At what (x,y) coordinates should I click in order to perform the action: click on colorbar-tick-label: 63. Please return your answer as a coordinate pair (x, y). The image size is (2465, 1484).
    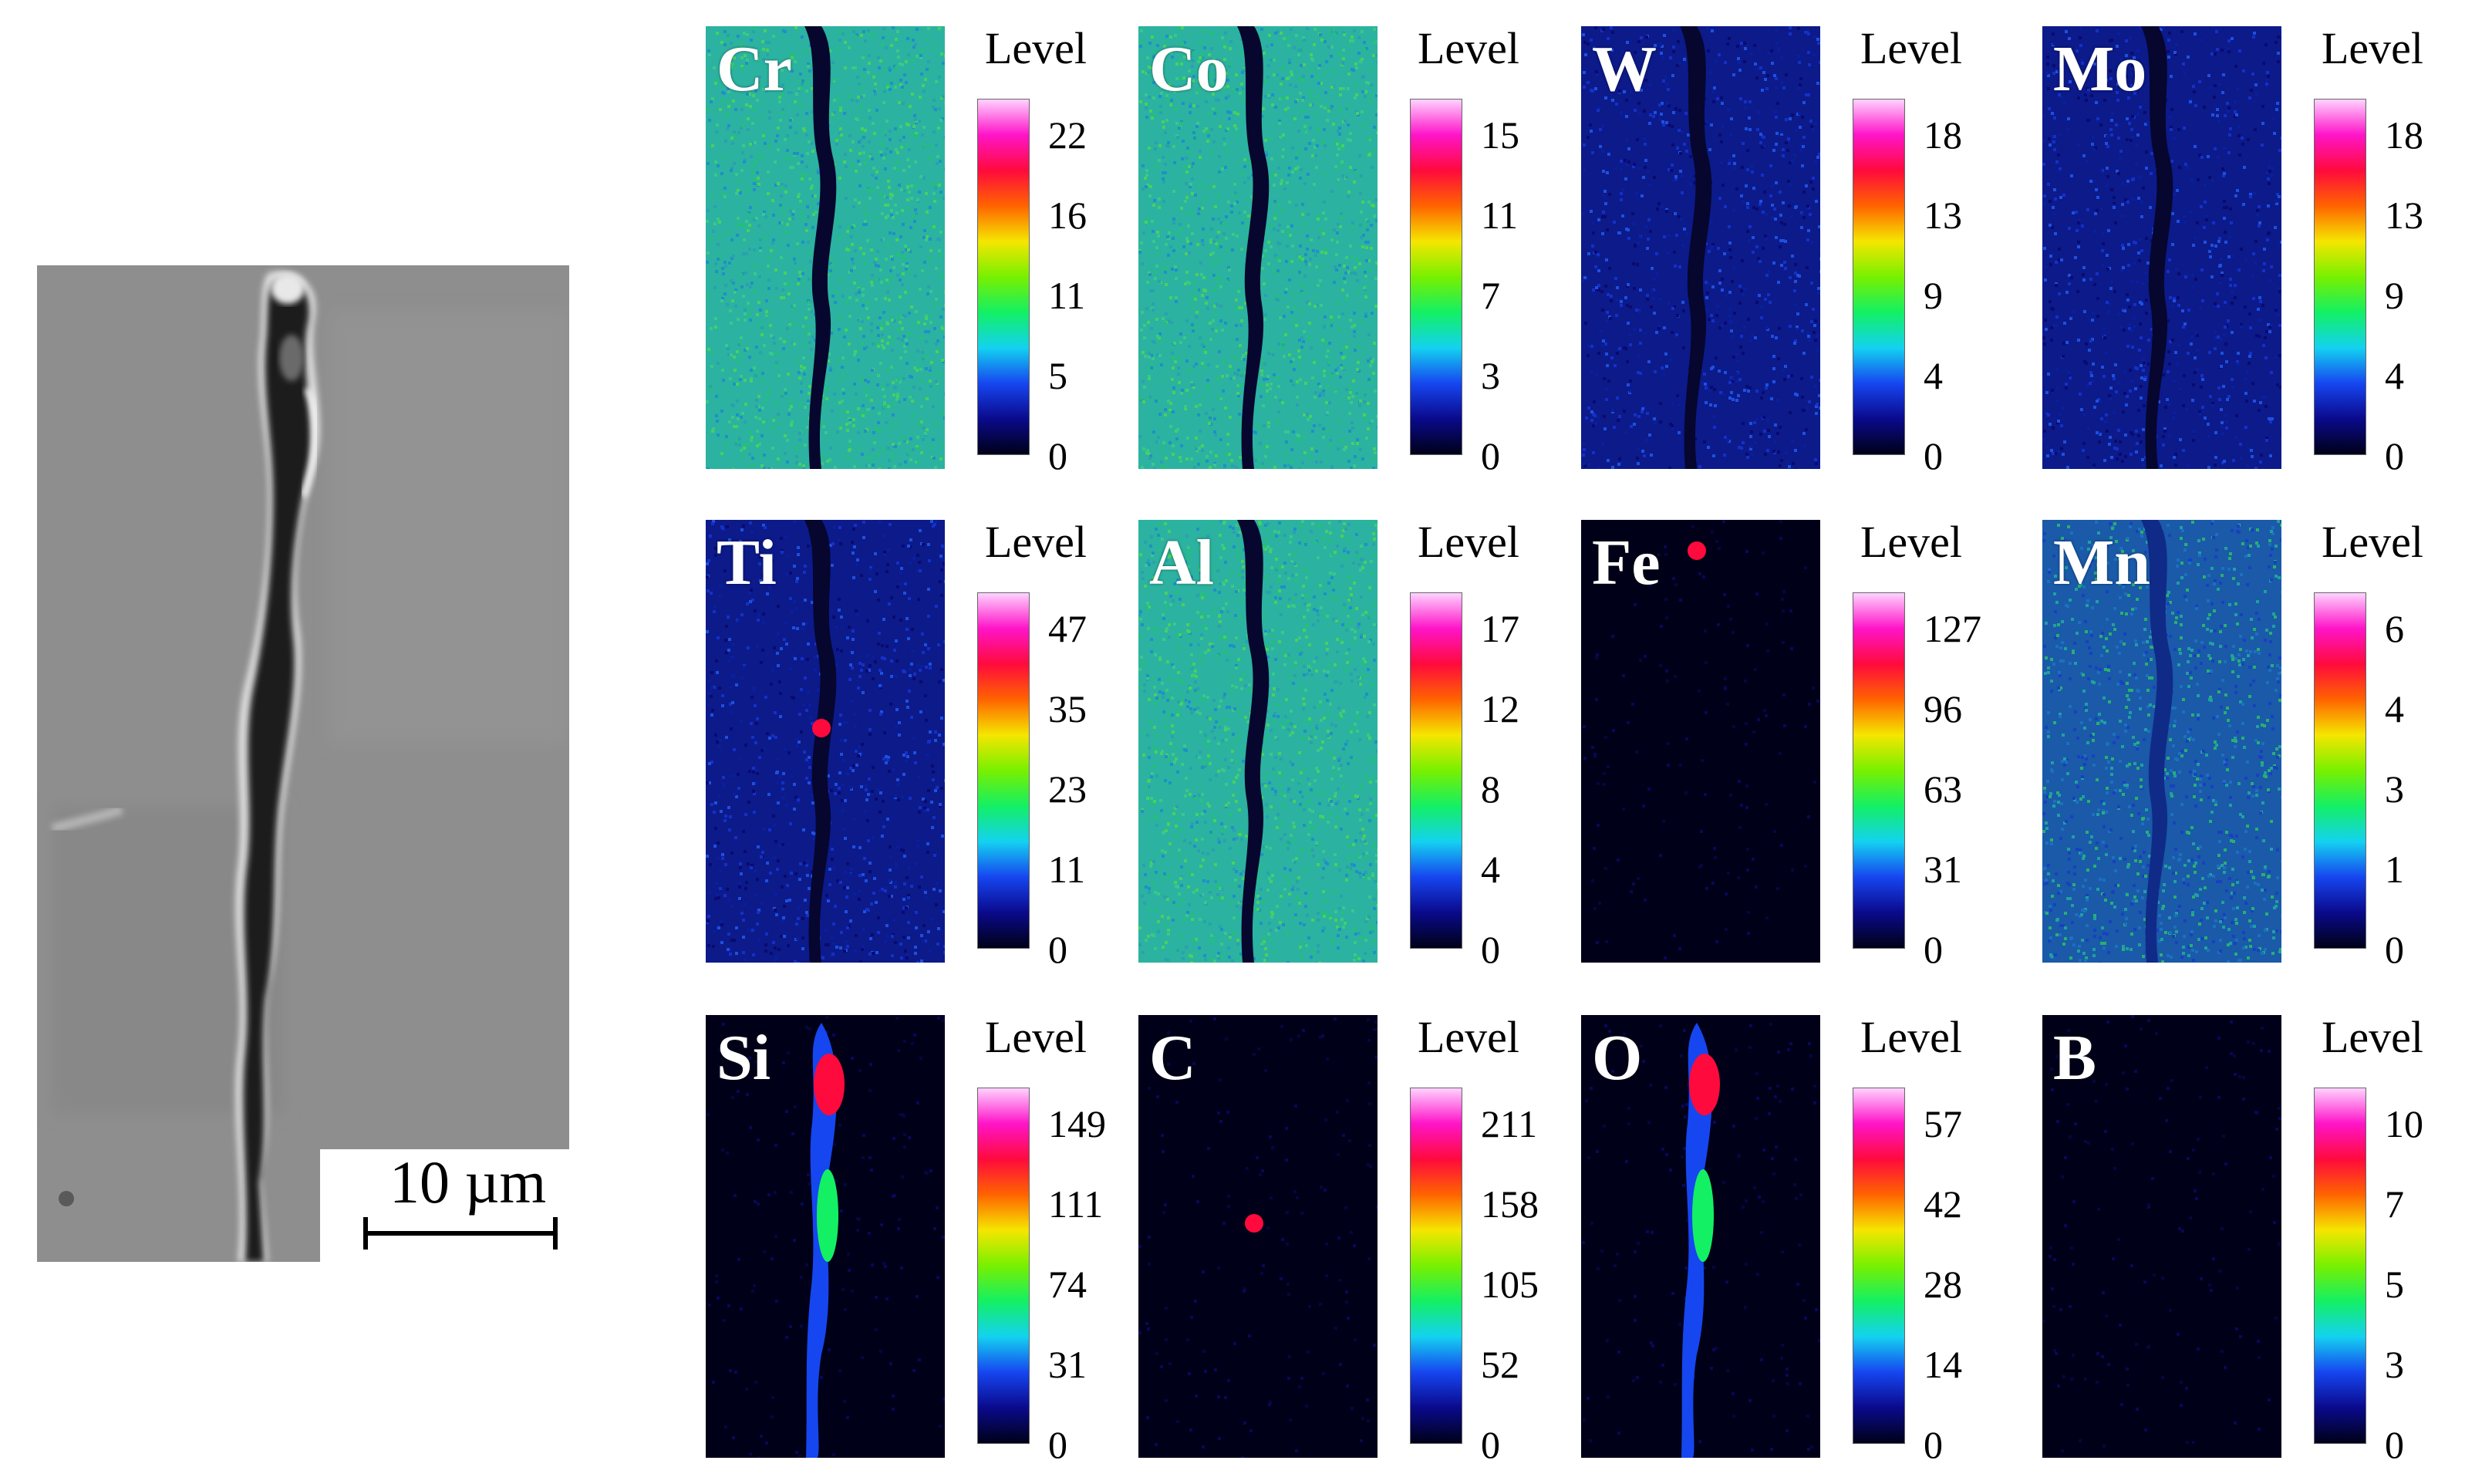
    Looking at the image, I should click on (1943, 789).